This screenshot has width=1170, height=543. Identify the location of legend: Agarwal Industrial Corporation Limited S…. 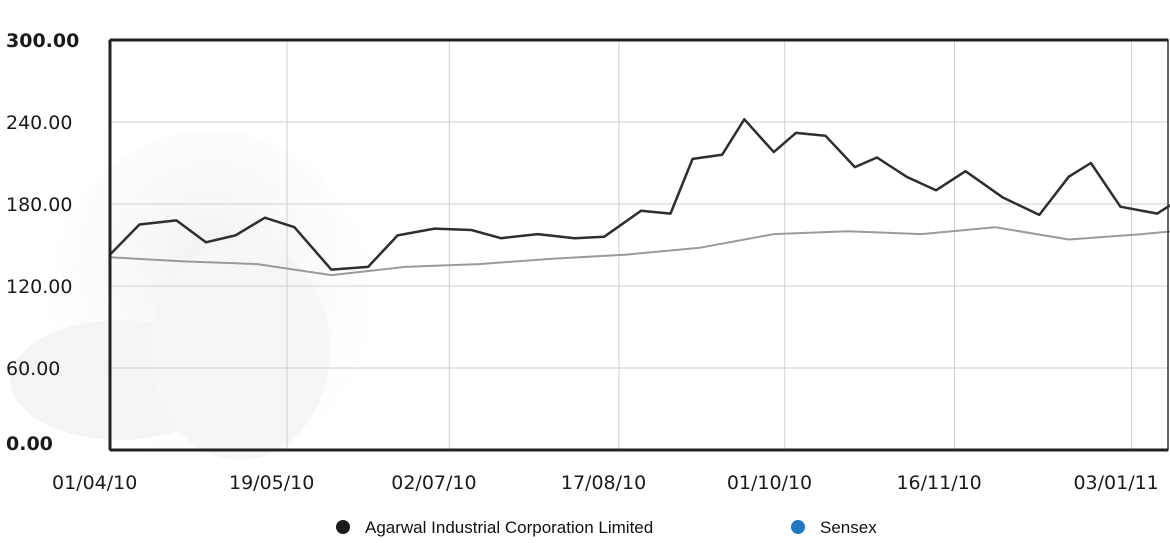
(606, 527).